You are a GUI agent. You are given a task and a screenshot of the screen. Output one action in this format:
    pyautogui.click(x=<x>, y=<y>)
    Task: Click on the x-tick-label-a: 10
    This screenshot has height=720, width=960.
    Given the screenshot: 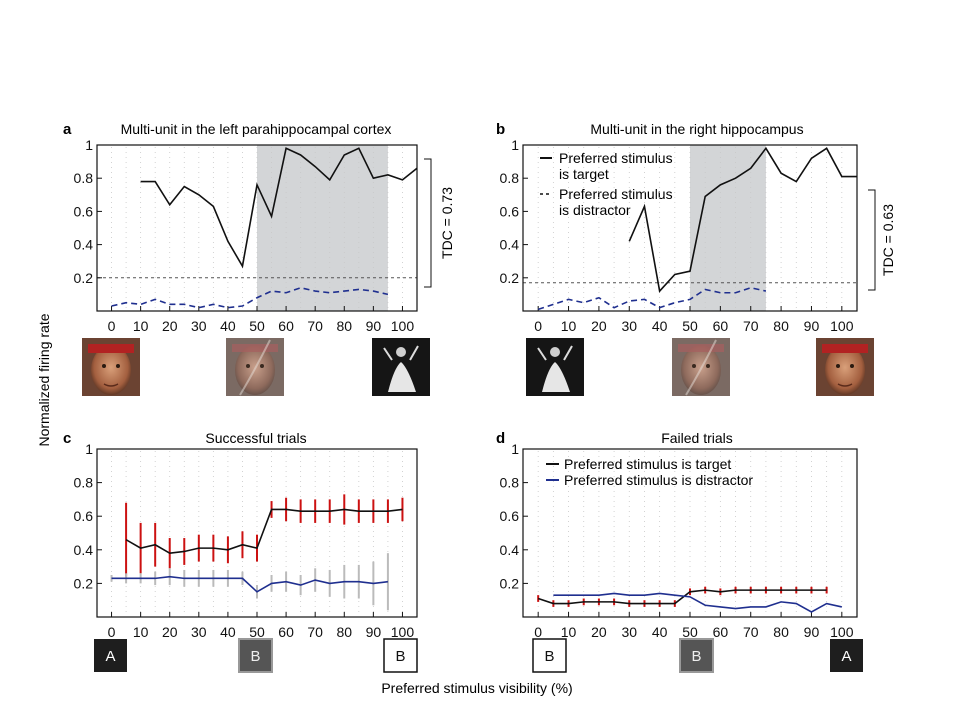 What is the action you would take?
    pyautogui.click(x=141, y=326)
    